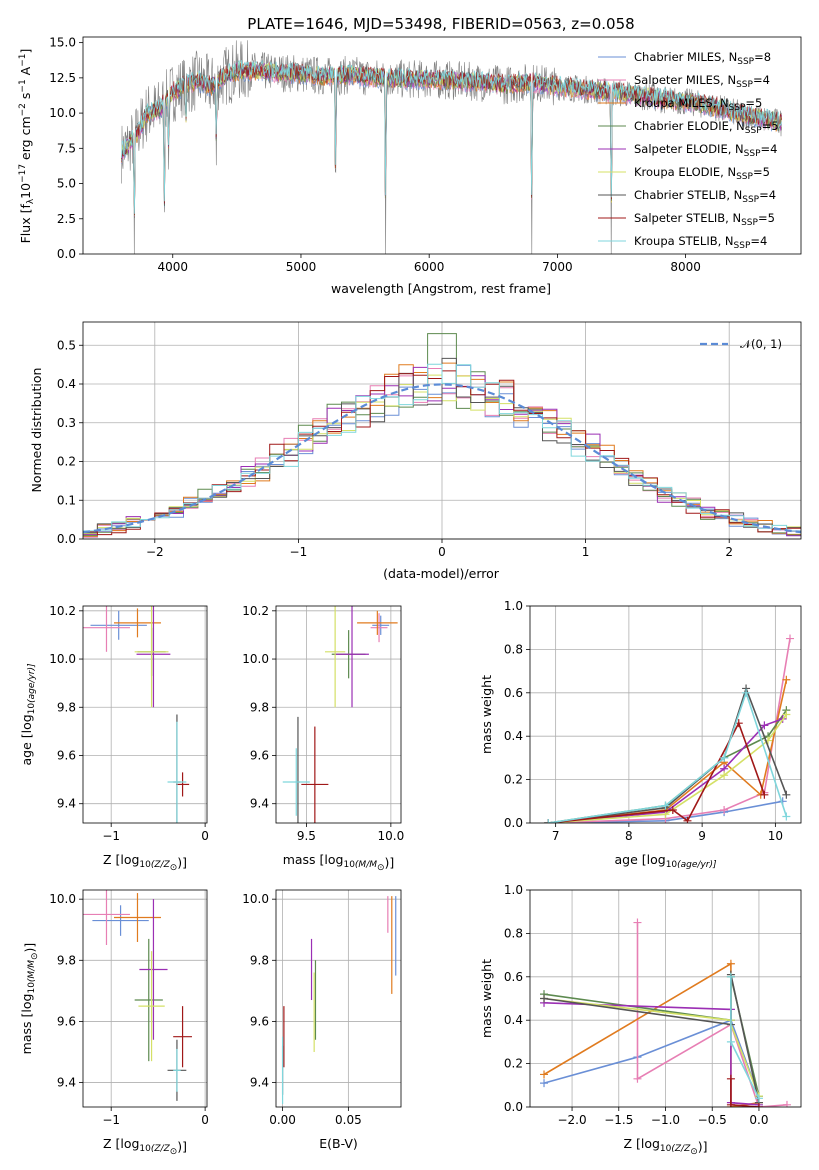  What do you see at coordinates (66, 423) in the screenshot?
I see `y-tick-label: 0.3` at bounding box center [66, 423].